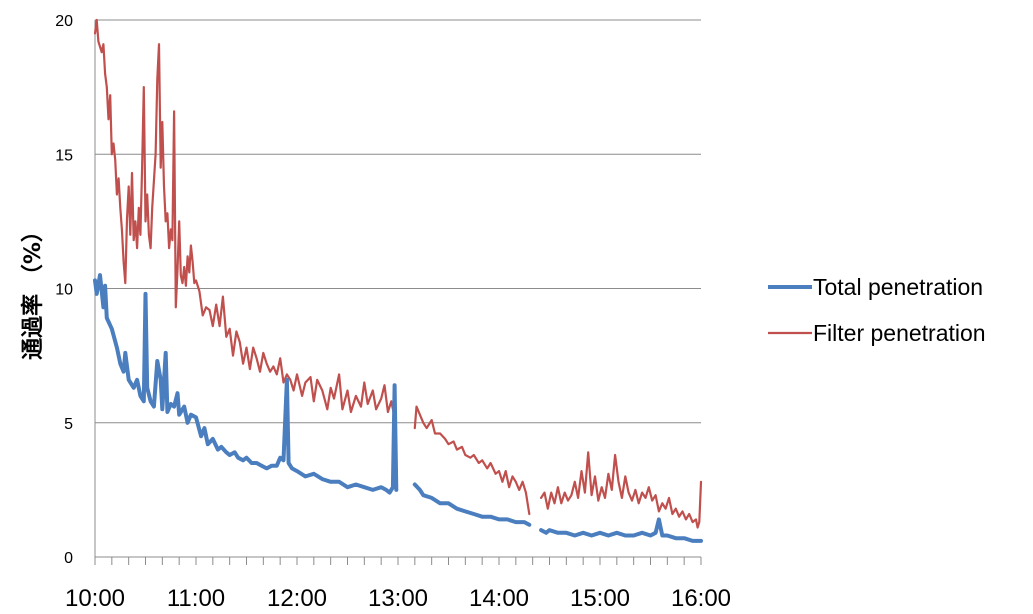 The image size is (1033, 614). Describe the element at coordinates (196, 598) in the screenshot. I see `x-tick-label: 11:00` at that location.